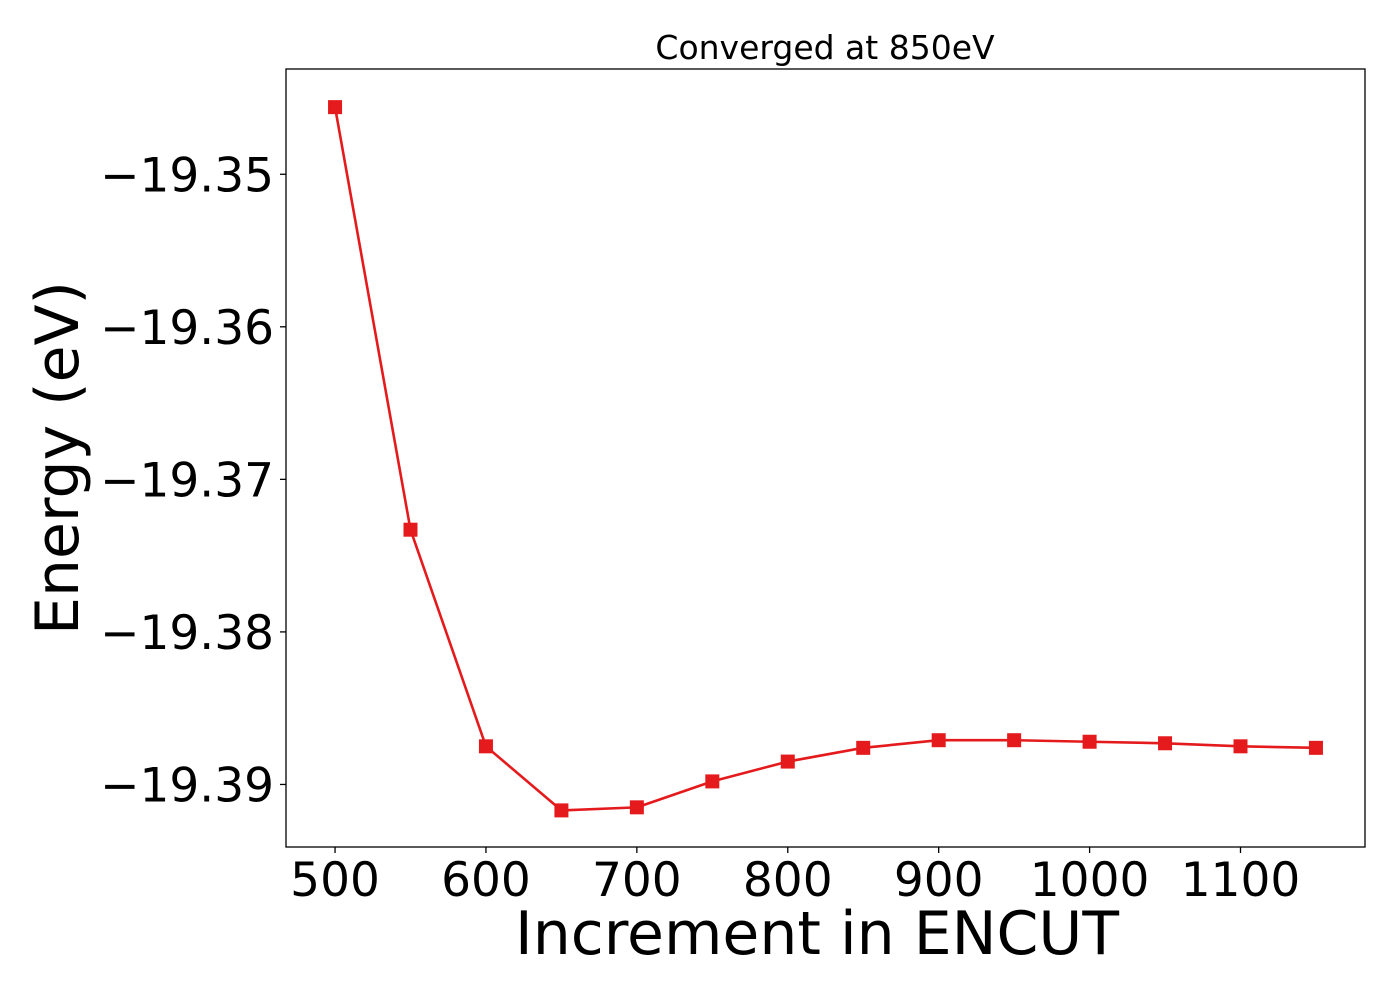  What do you see at coordinates (187, 175) in the screenshot?
I see `y-tick-label: −19.35` at bounding box center [187, 175].